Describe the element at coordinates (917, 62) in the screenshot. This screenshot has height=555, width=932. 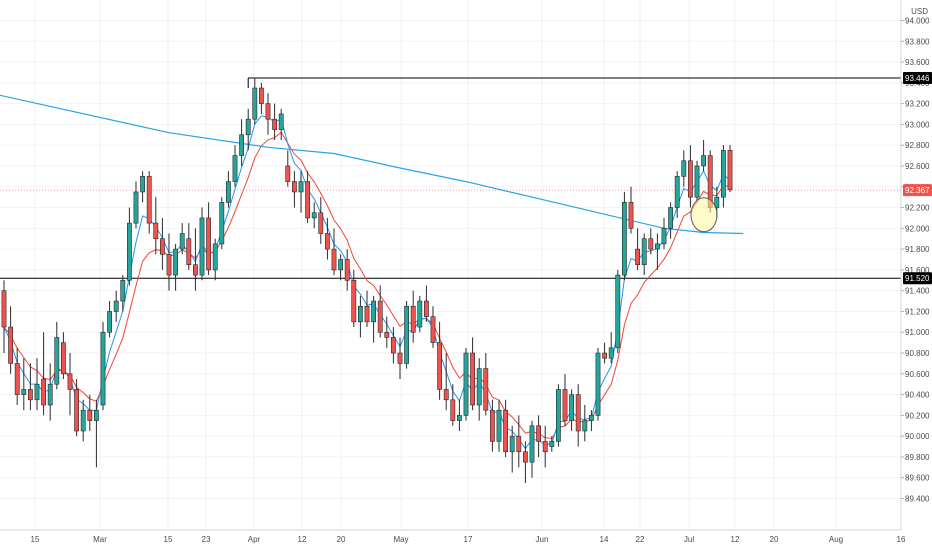
I see `y-tick-label: 93.600` at that location.